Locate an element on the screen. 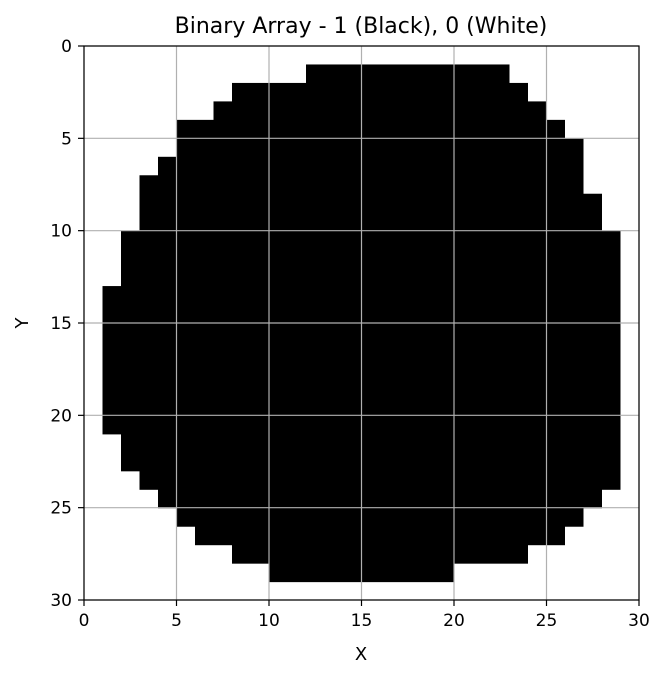 The width and height of the screenshot is (667, 678). x-tick-label-5: 5 is located at coordinates (176, 621).